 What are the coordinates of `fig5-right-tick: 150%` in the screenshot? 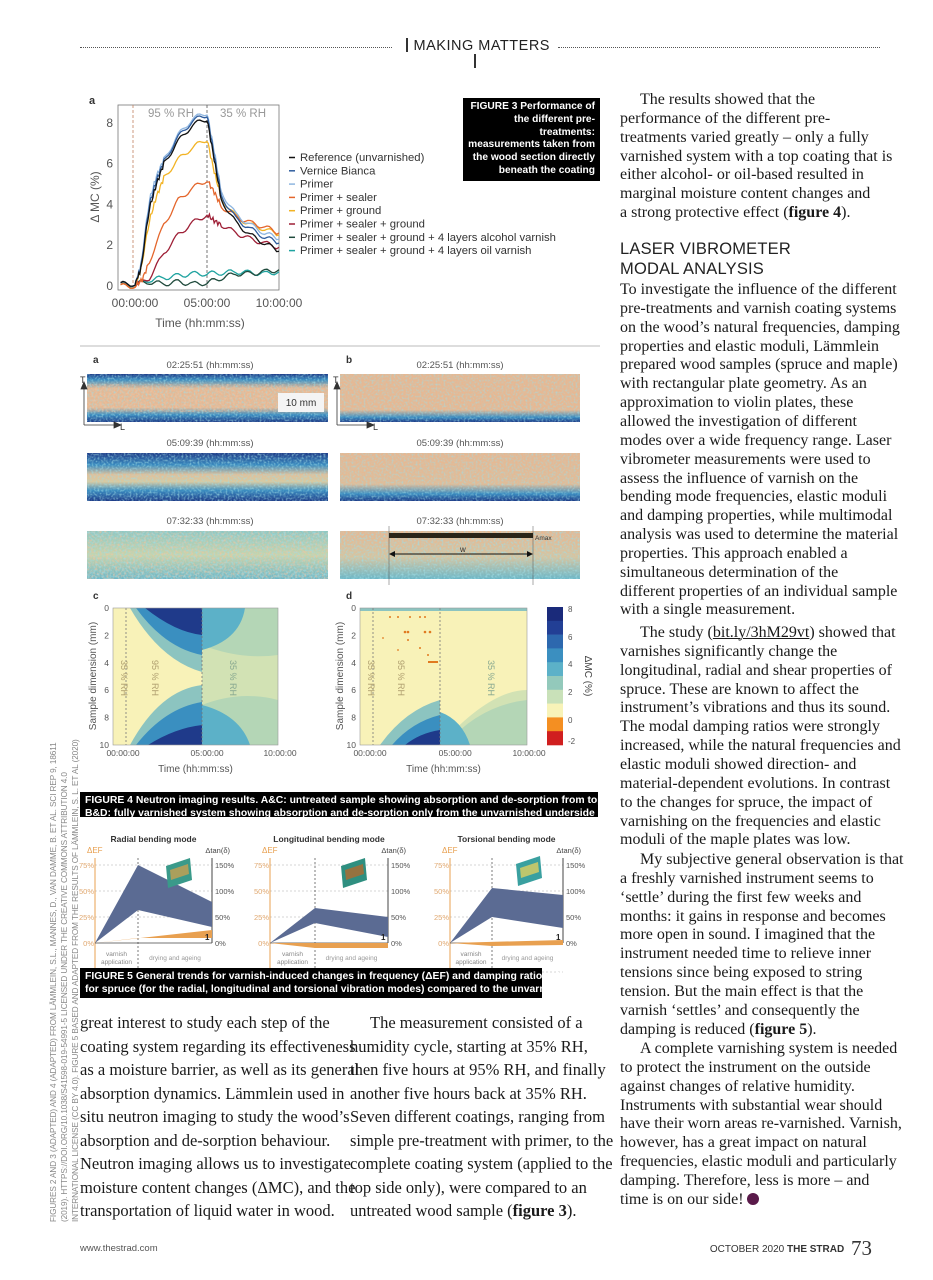 It's located at (401, 865).